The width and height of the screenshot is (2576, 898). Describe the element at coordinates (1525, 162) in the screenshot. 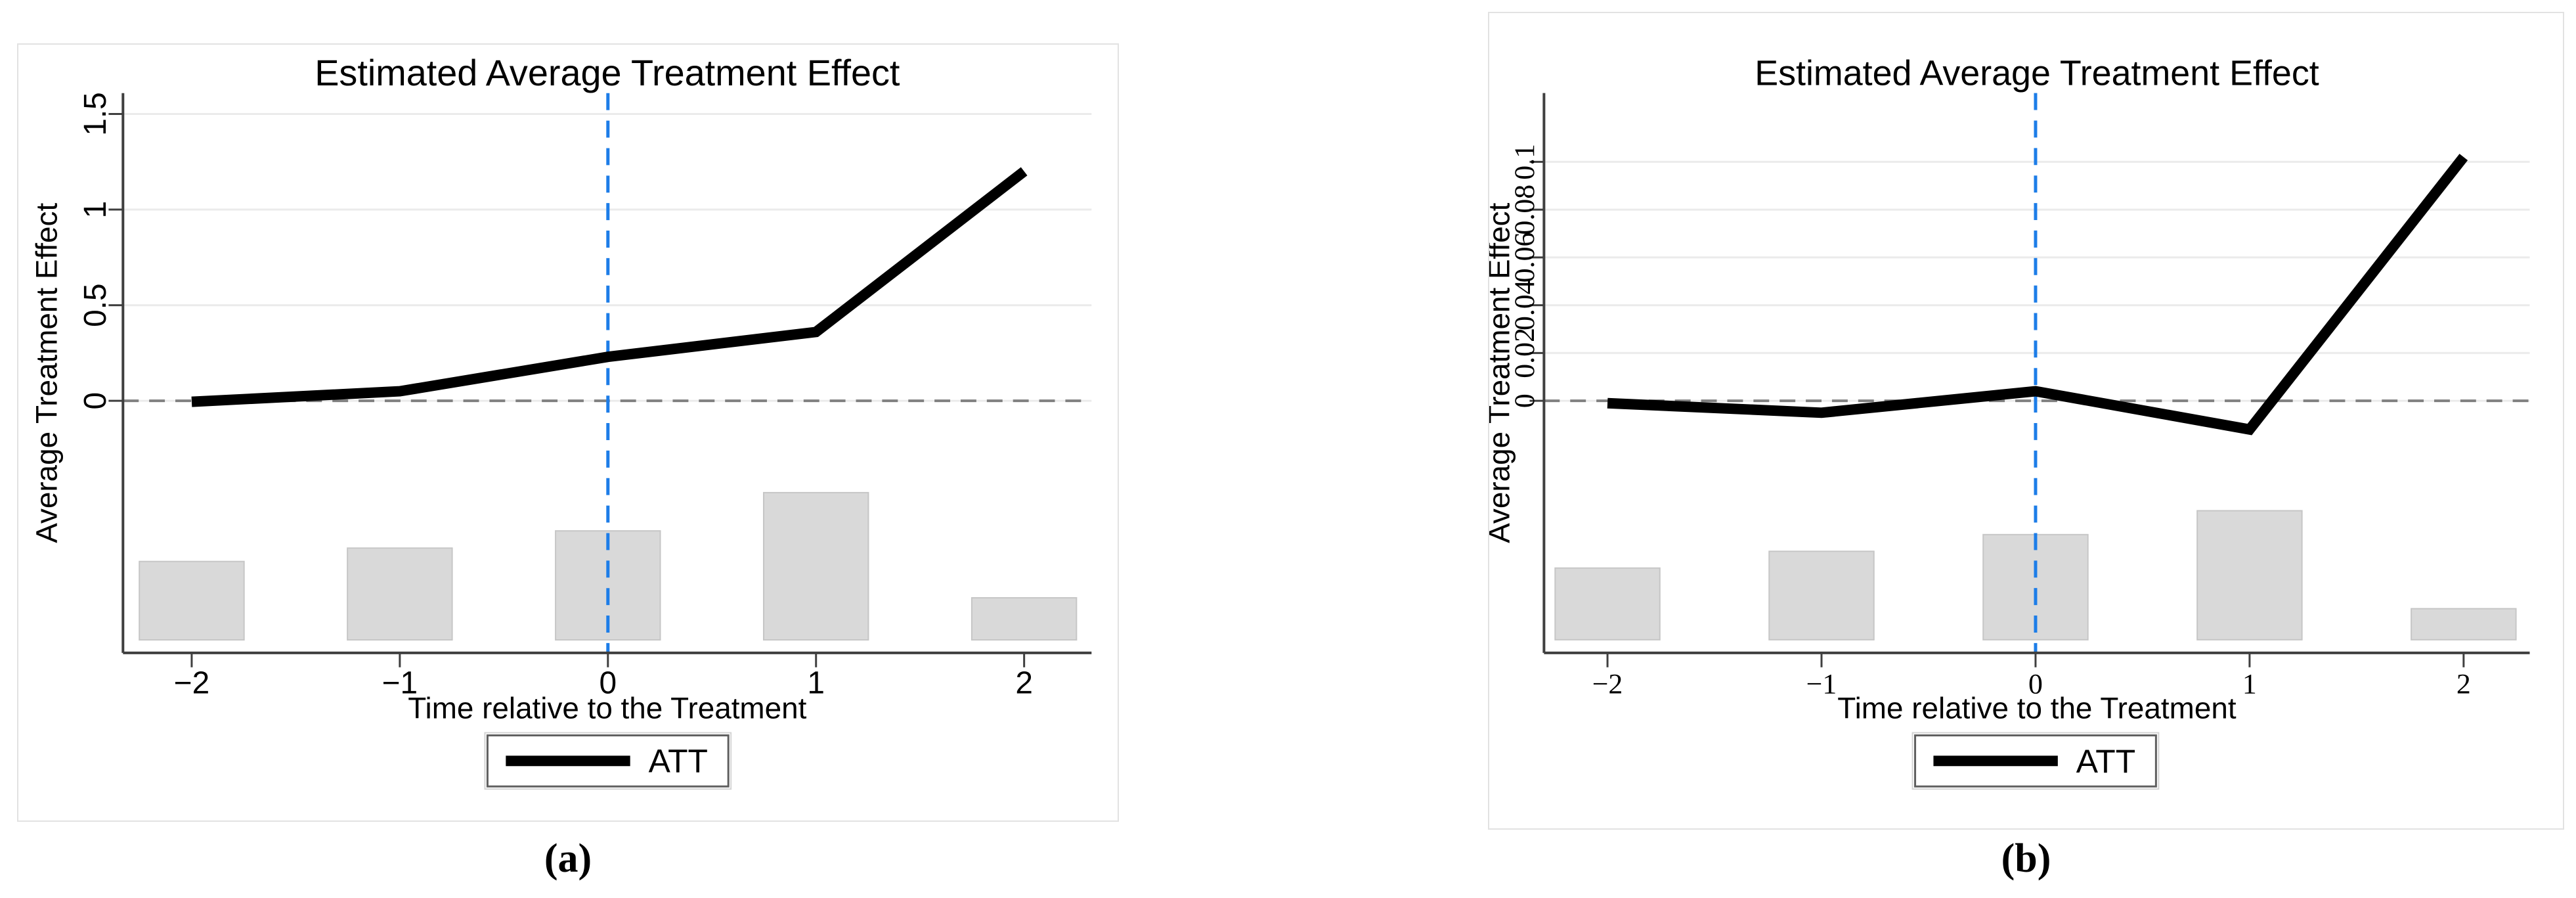

I see `y-tick-label: 0.1` at that location.